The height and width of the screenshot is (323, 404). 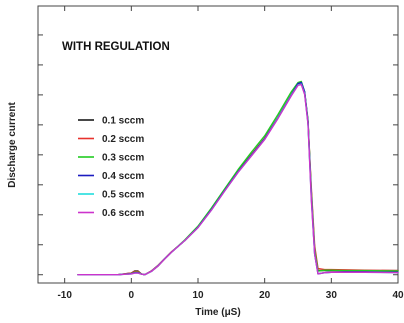 What do you see at coordinates (123, 158) in the screenshot?
I see `legend-label-2: 0.3 sccm` at bounding box center [123, 158].